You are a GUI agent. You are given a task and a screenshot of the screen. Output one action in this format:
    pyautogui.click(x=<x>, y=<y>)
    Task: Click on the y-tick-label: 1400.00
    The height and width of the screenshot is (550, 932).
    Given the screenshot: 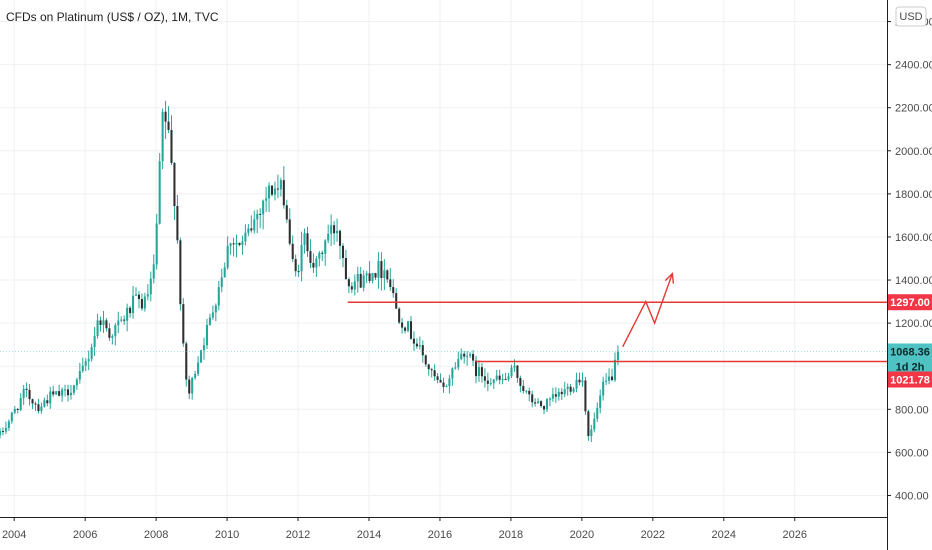 What is the action you would take?
    pyautogui.click(x=913, y=281)
    